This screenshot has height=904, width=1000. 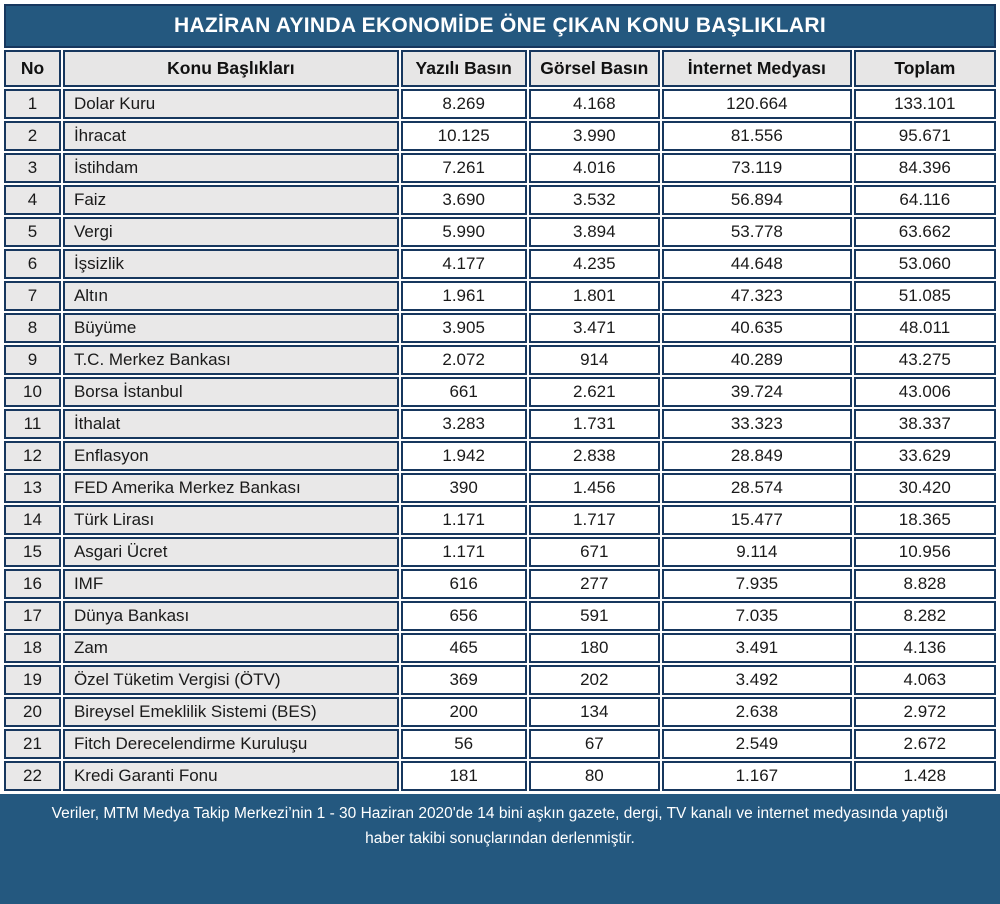 I want to click on table-row: 9 T.C. Merkez Bankası 2.072 914 40.289 43.275, so click(x=500, y=360).